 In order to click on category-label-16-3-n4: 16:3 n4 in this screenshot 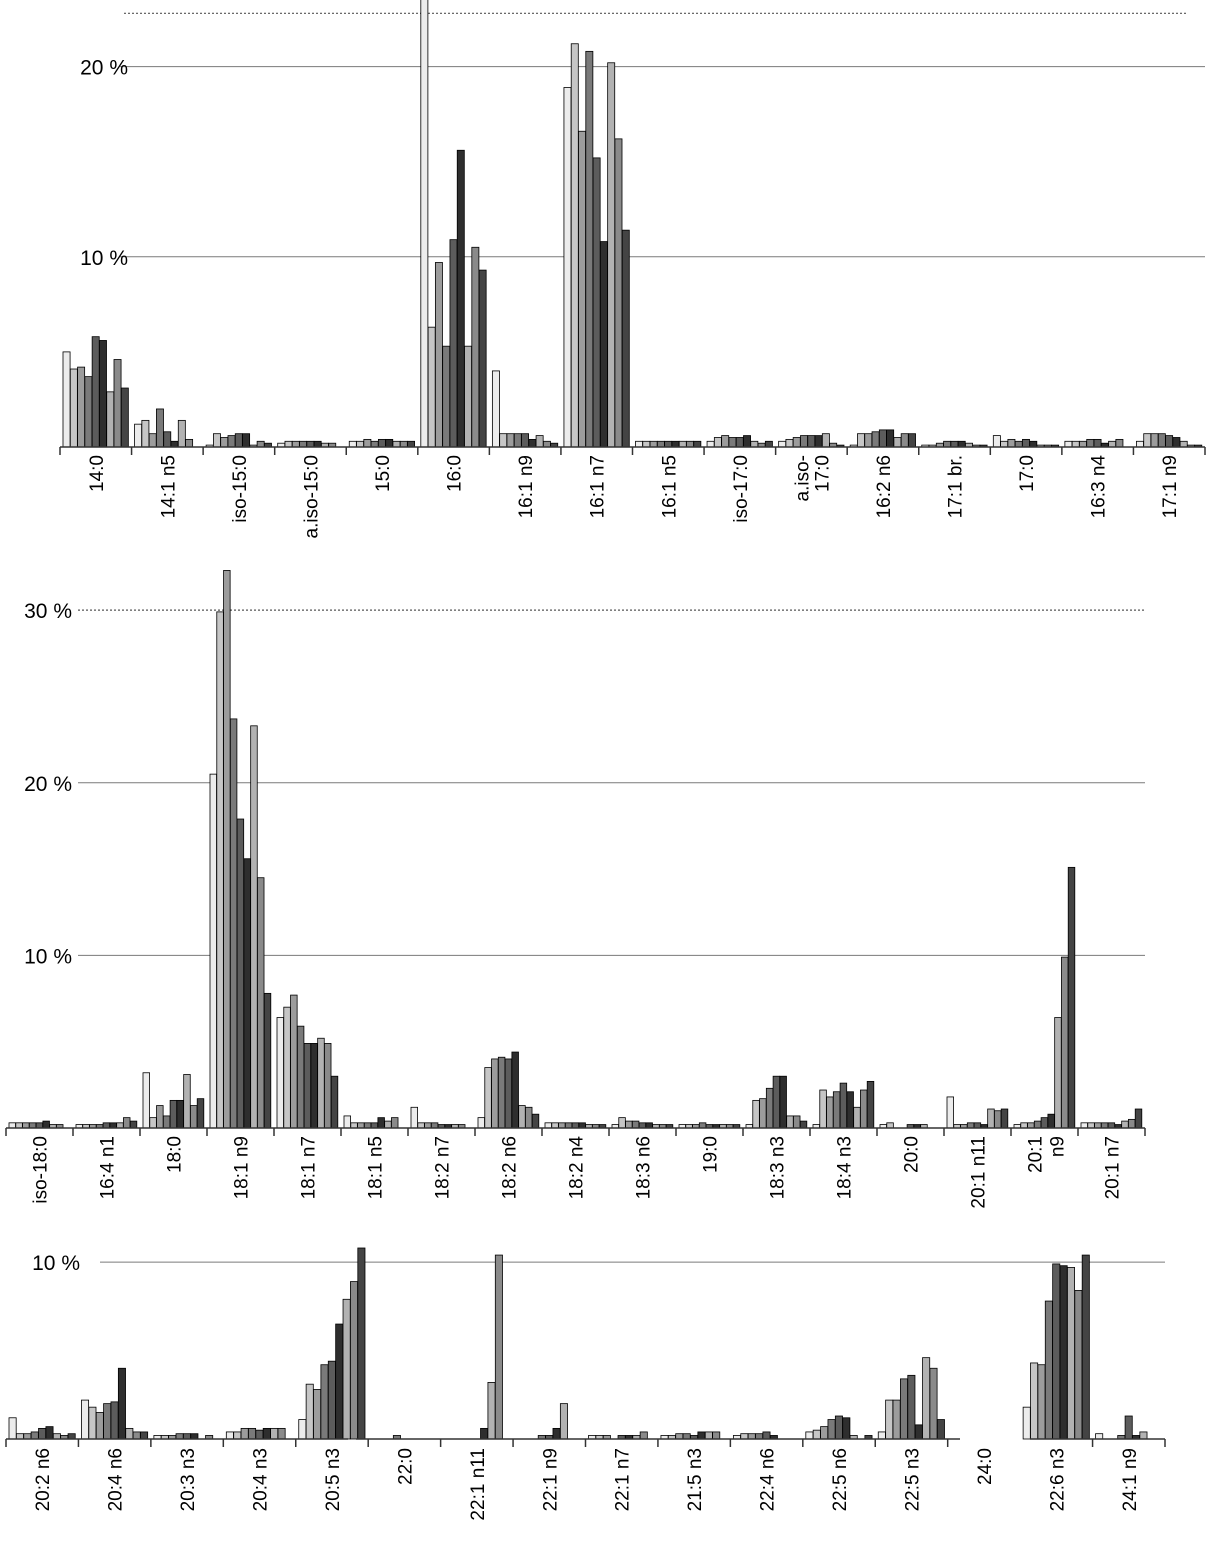, I will do `click(1099, 487)`.